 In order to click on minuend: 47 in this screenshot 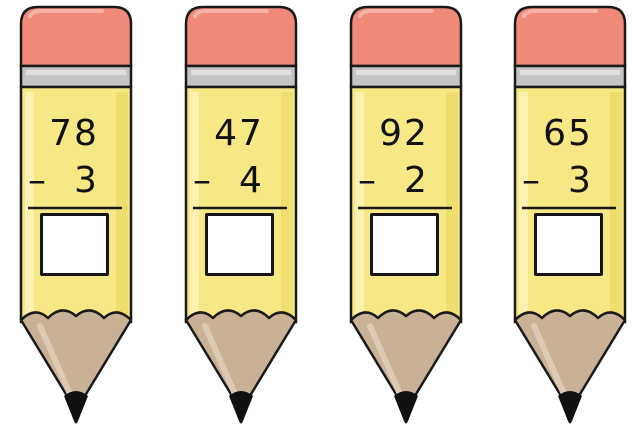, I will do `click(239, 133)`.